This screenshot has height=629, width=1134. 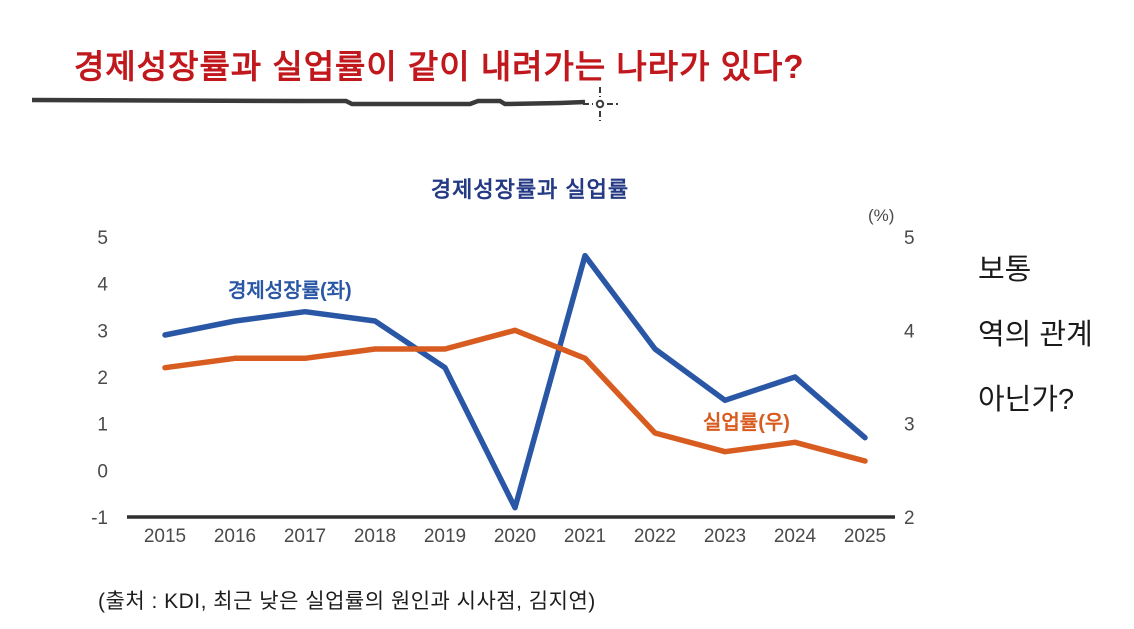 I want to click on annotation-line-2: 역의 관계, so click(x=1035, y=335).